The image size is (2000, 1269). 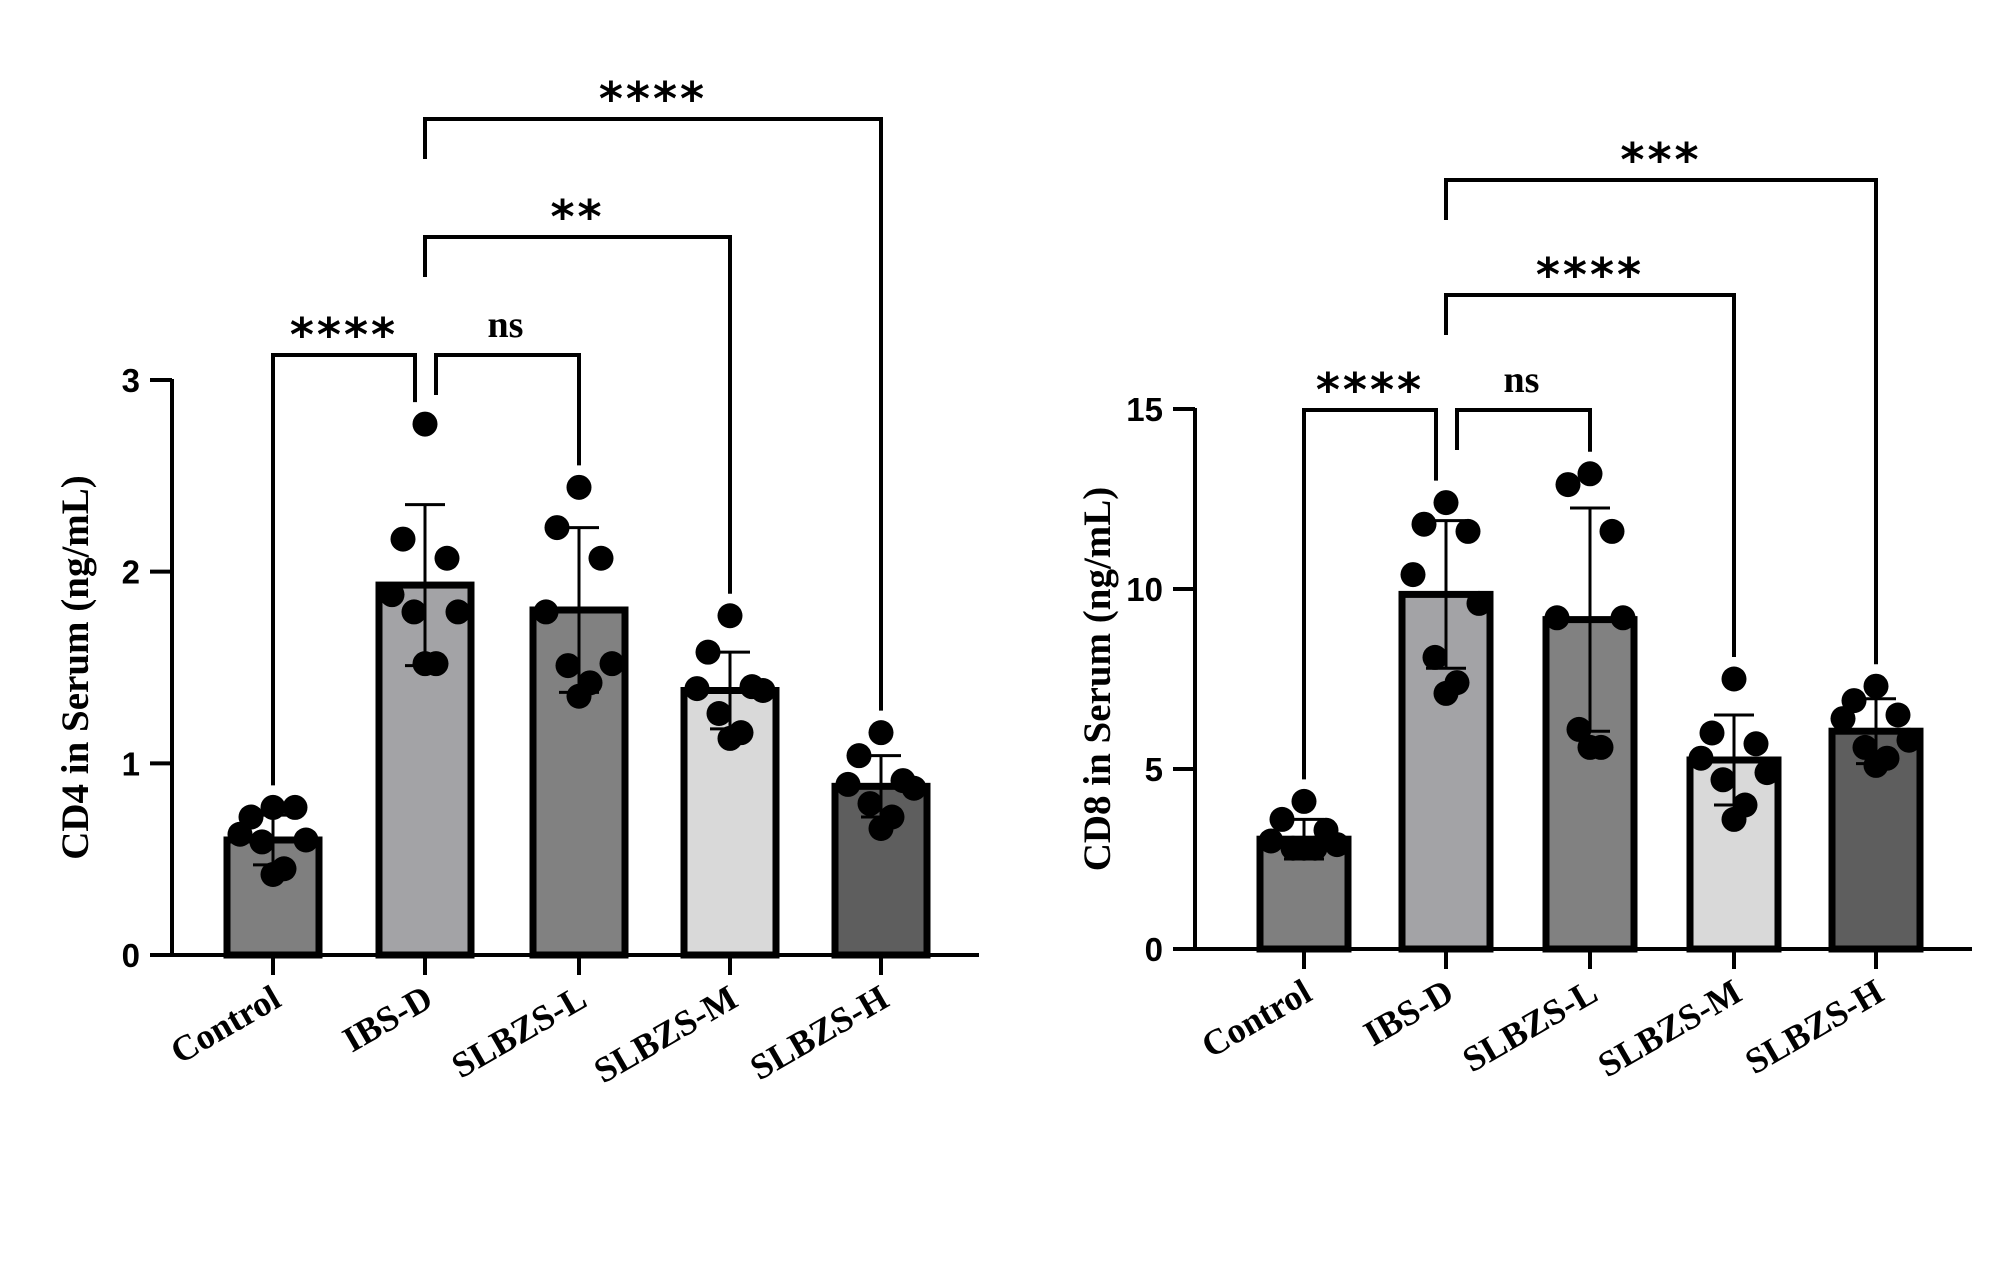 I want to click on significance-bracket-ibs-d-vs-slbzs-m: ****, so click(x=1590, y=452).